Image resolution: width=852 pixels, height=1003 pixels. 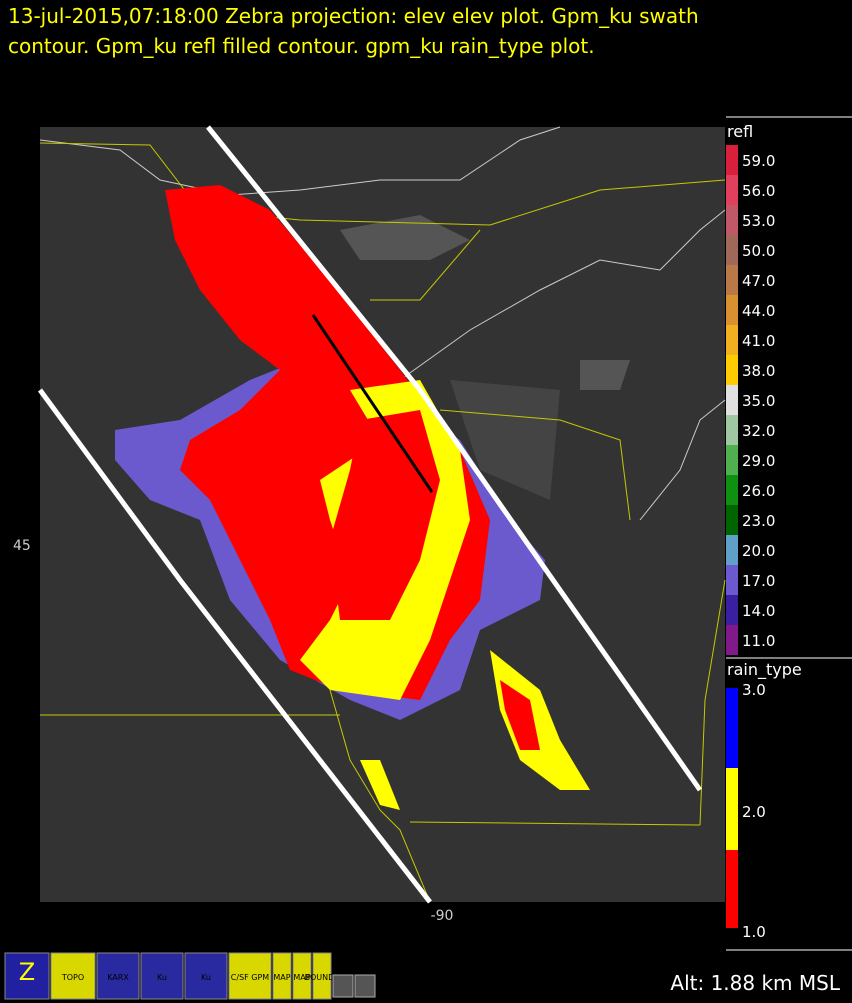 I want to click on toolbar-button: KARX, so click(x=118, y=976).